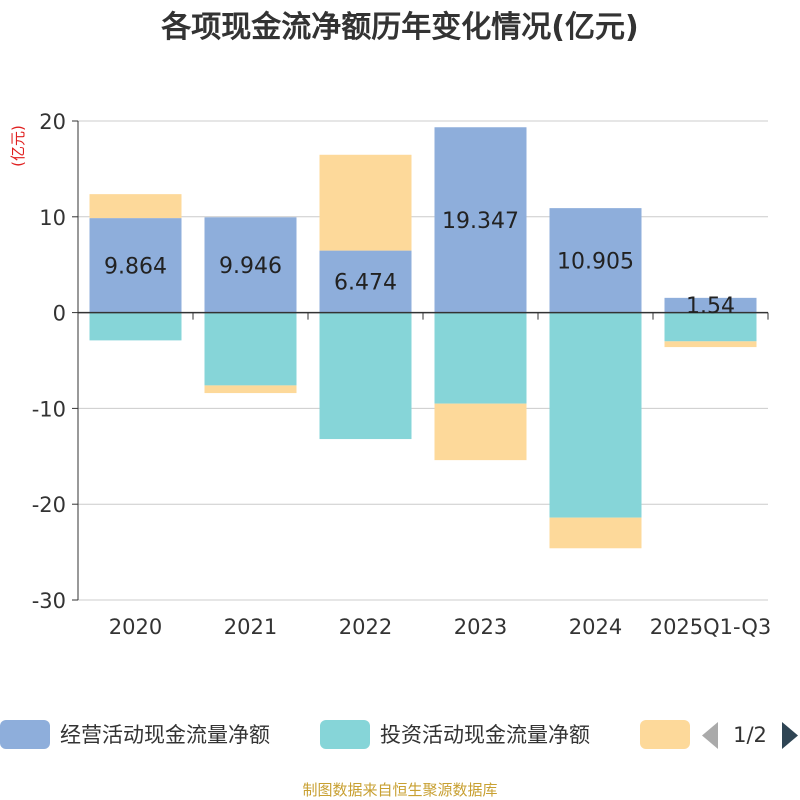 The height and width of the screenshot is (800, 800). I want to click on x-tick-label-2020: 2020, so click(135, 627).